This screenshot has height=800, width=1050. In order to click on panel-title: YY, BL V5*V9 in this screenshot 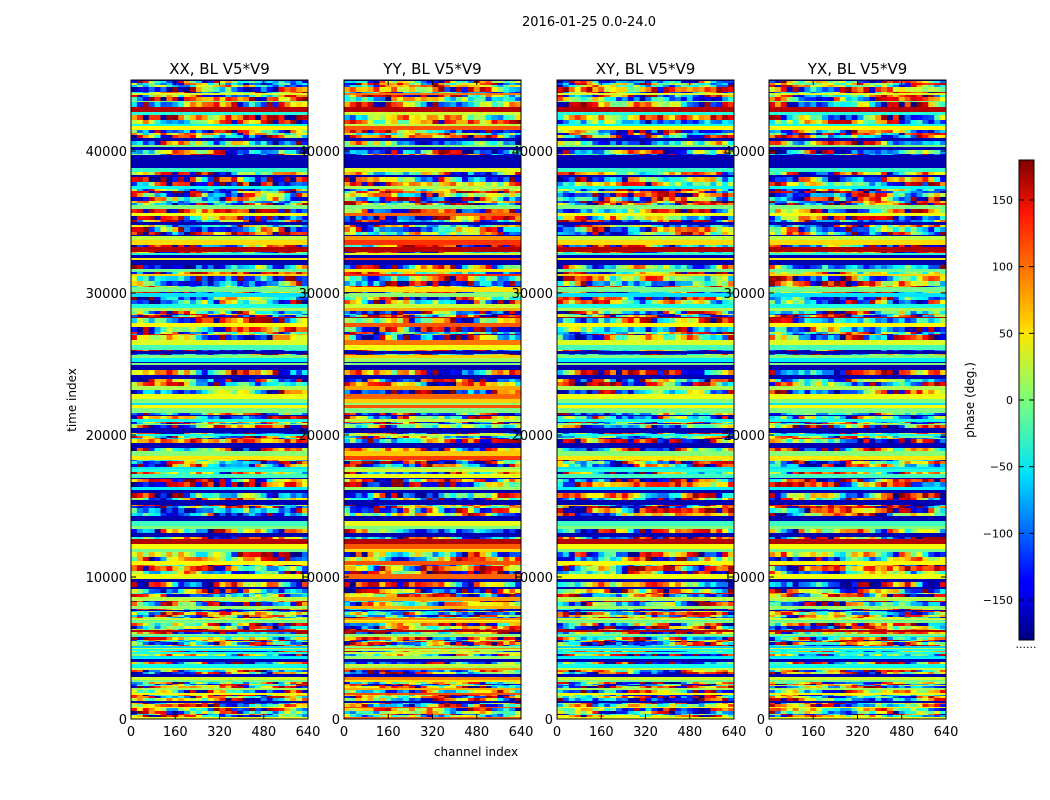, I will do `click(431, 69)`.